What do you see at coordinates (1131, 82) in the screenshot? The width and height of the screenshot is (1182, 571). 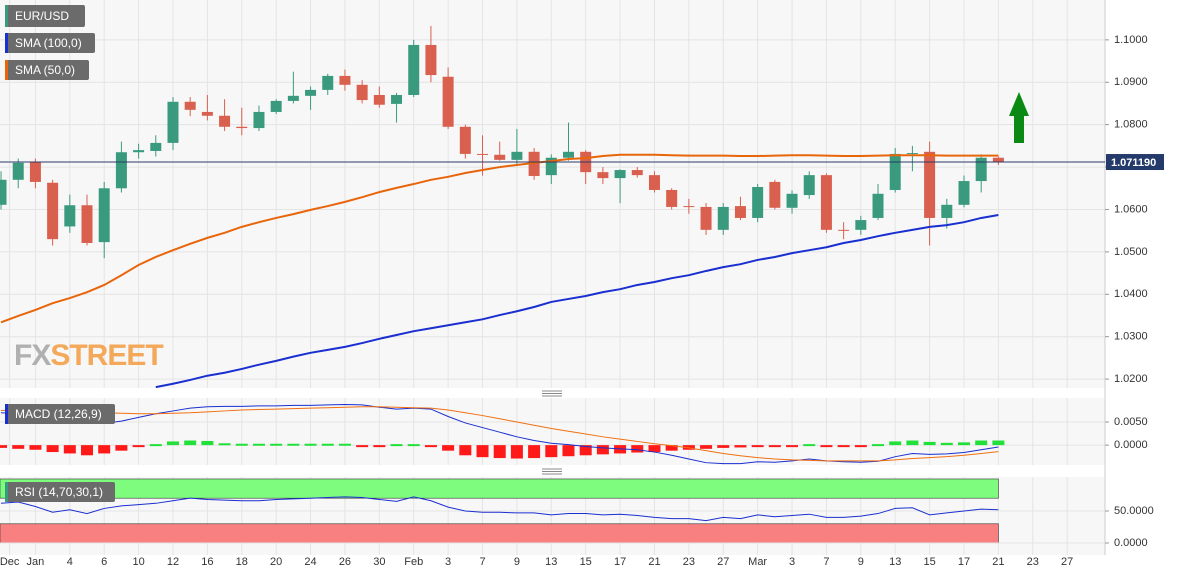 I see `y-tick-label: 1.0900` at bounding box center [1131, 82].